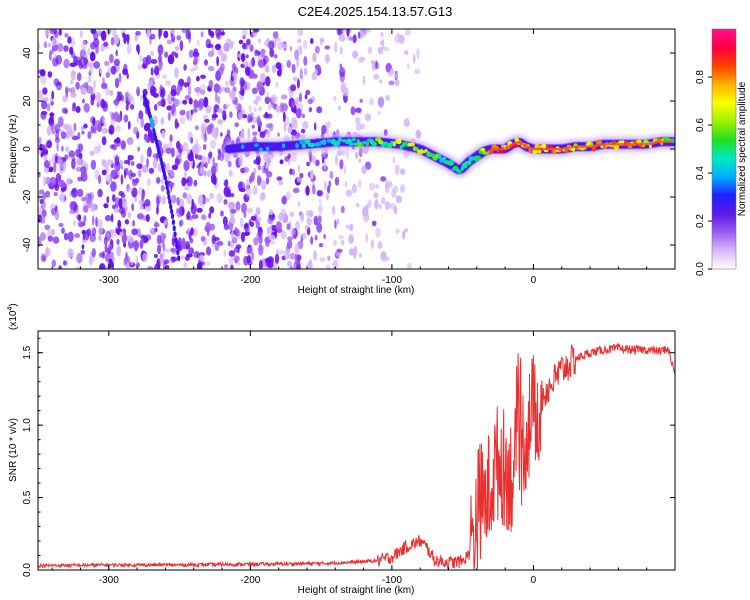 The image size is (750, 600). I want to click on figure-title: C2E4.2025.154.13.57.G13, so click(375, 11).